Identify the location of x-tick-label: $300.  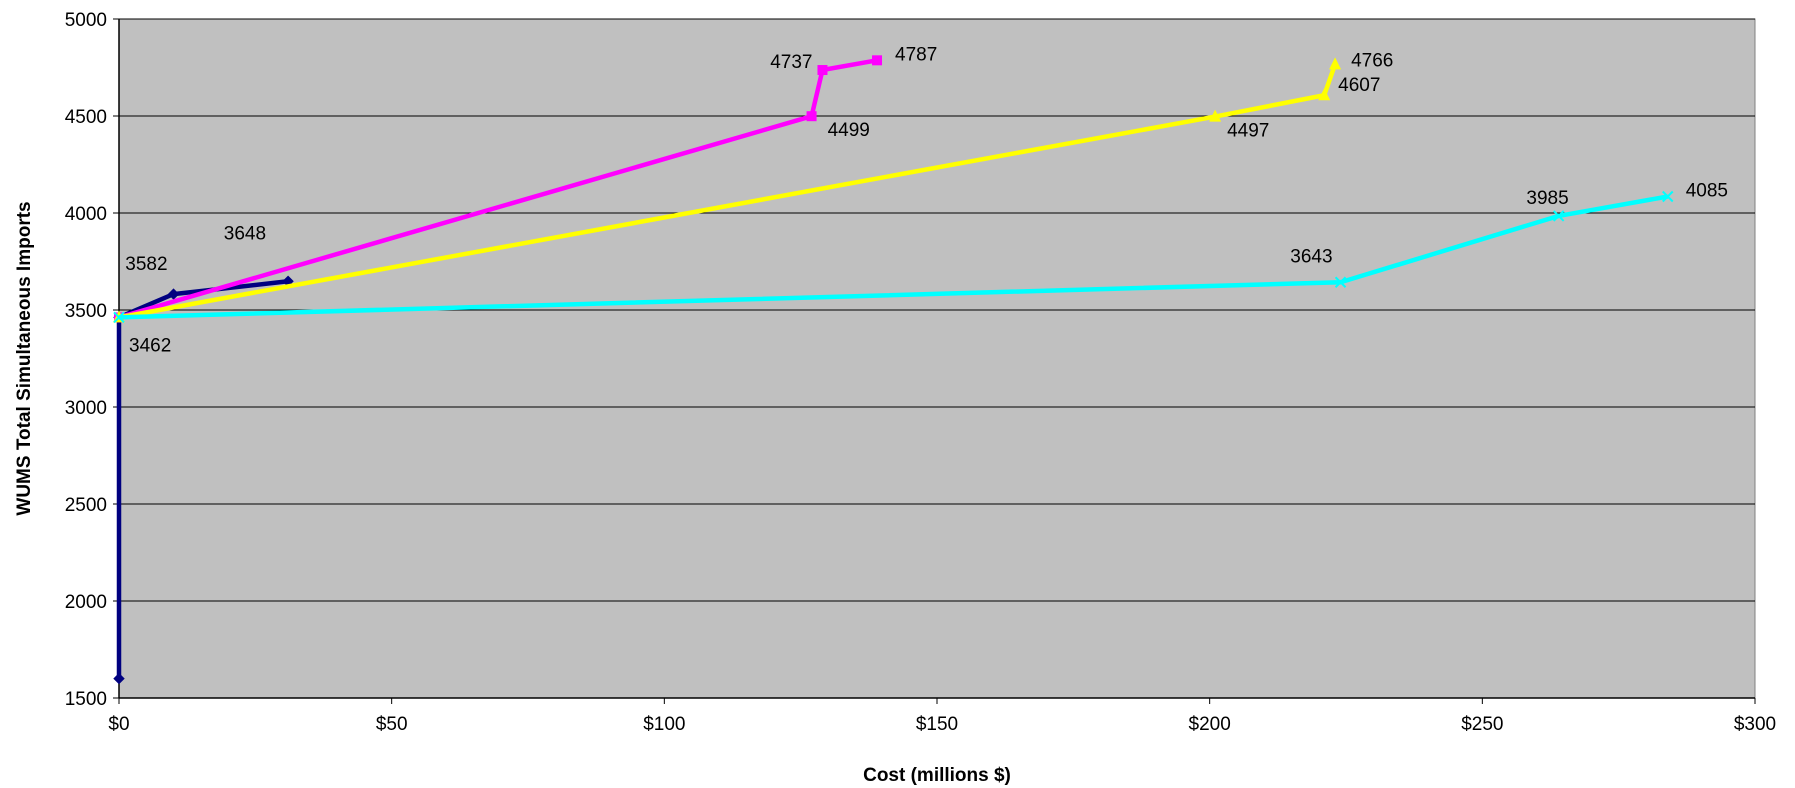
(1755, 724).